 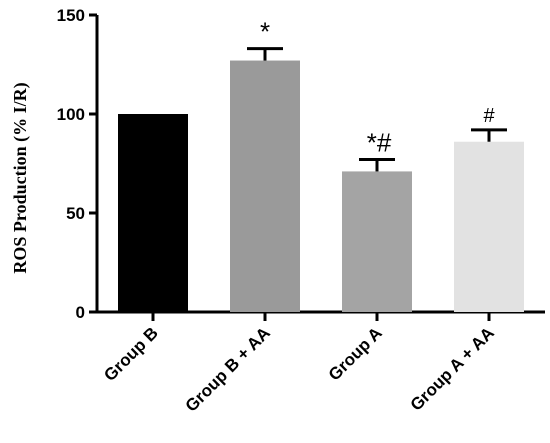 What do you see at coordinates (377, 109) in the screenshot?
I see `error-bars` at bounding box center [377, 109].